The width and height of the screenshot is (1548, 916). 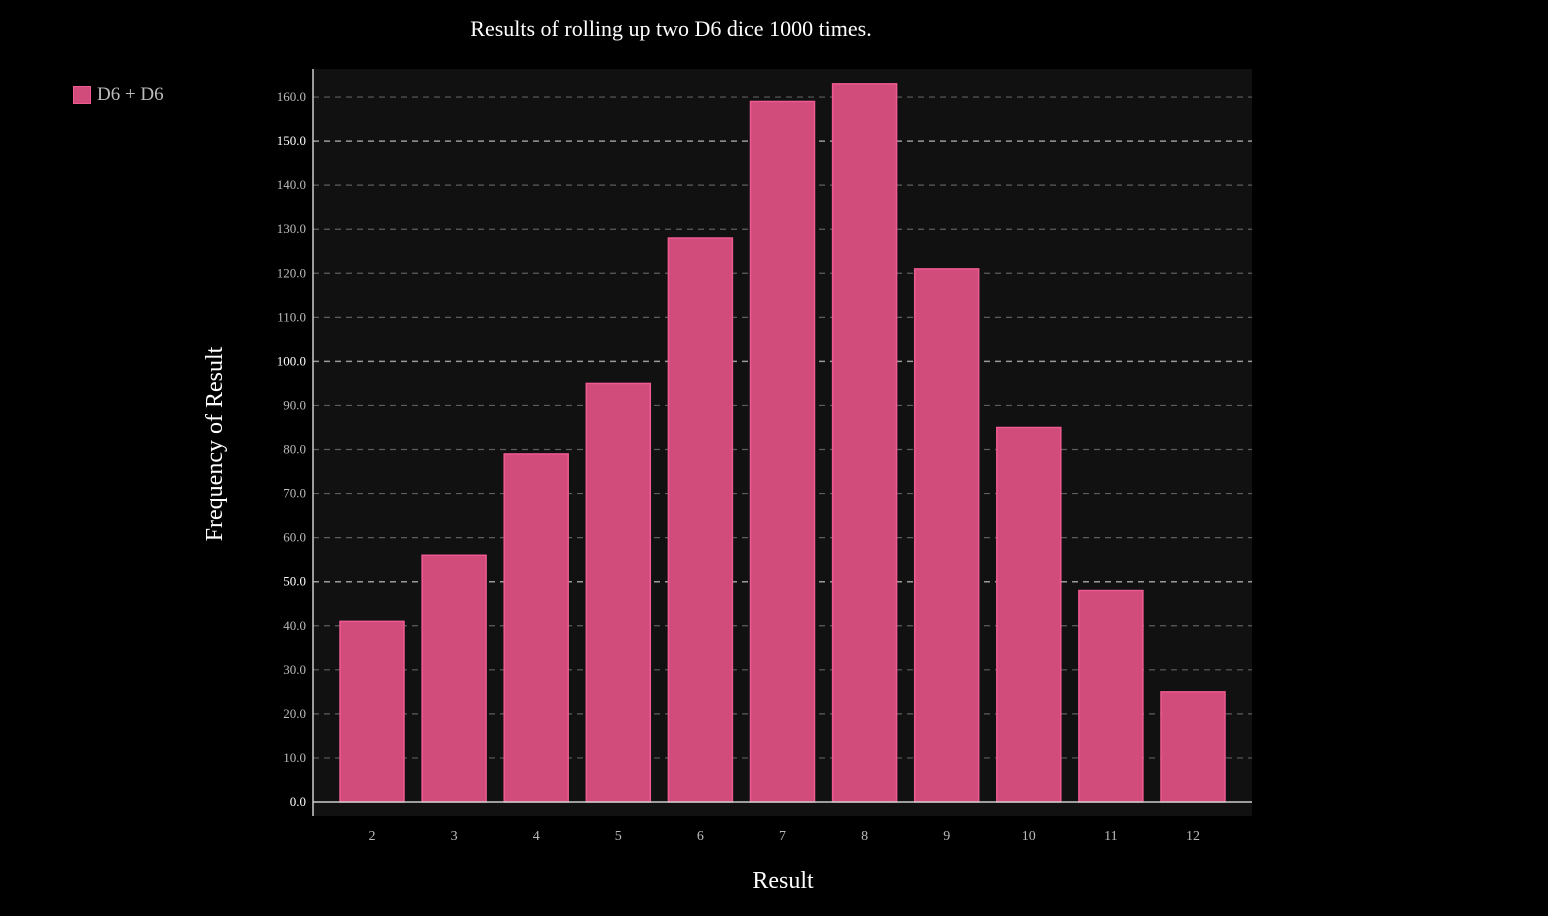 I want to click on x-tick-label: 7, so click(x=782, y=836).